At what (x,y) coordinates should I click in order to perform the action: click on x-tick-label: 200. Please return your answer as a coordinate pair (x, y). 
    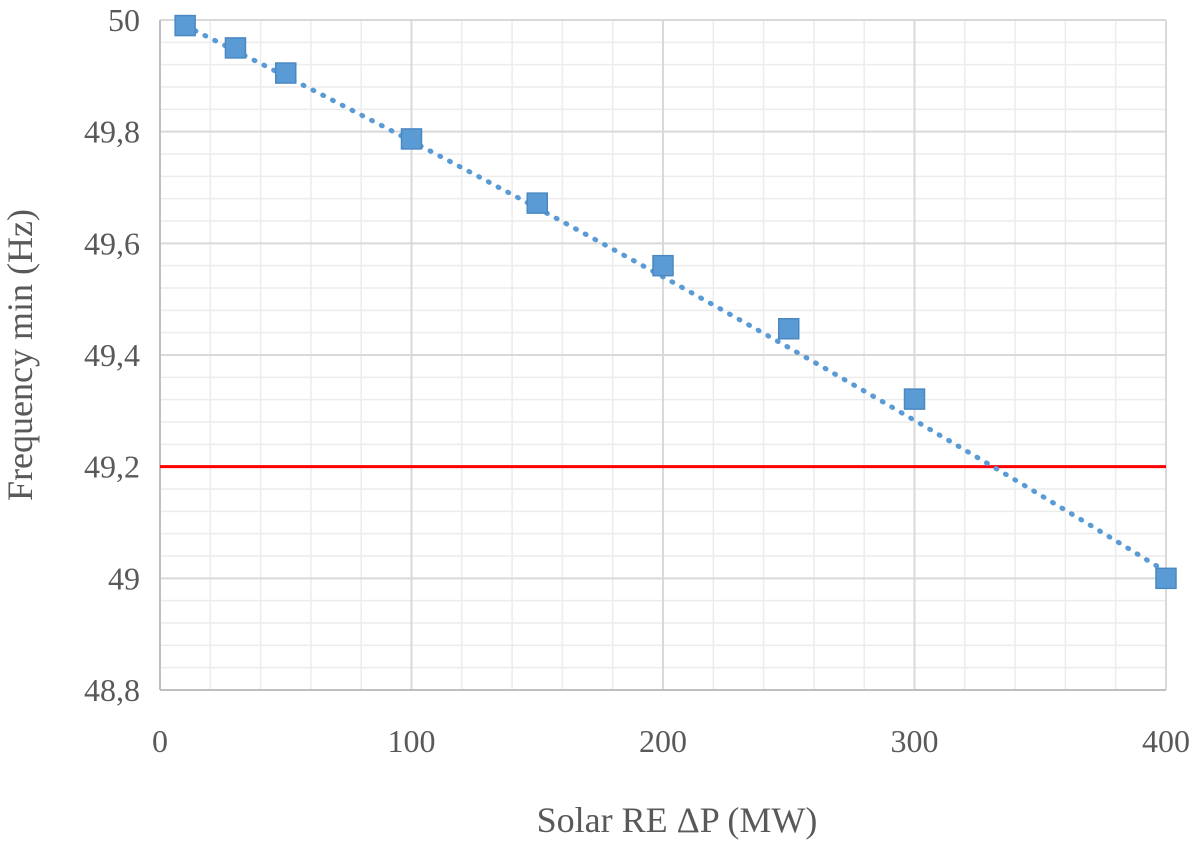
    Looking at the image, I should click on (663, 741).